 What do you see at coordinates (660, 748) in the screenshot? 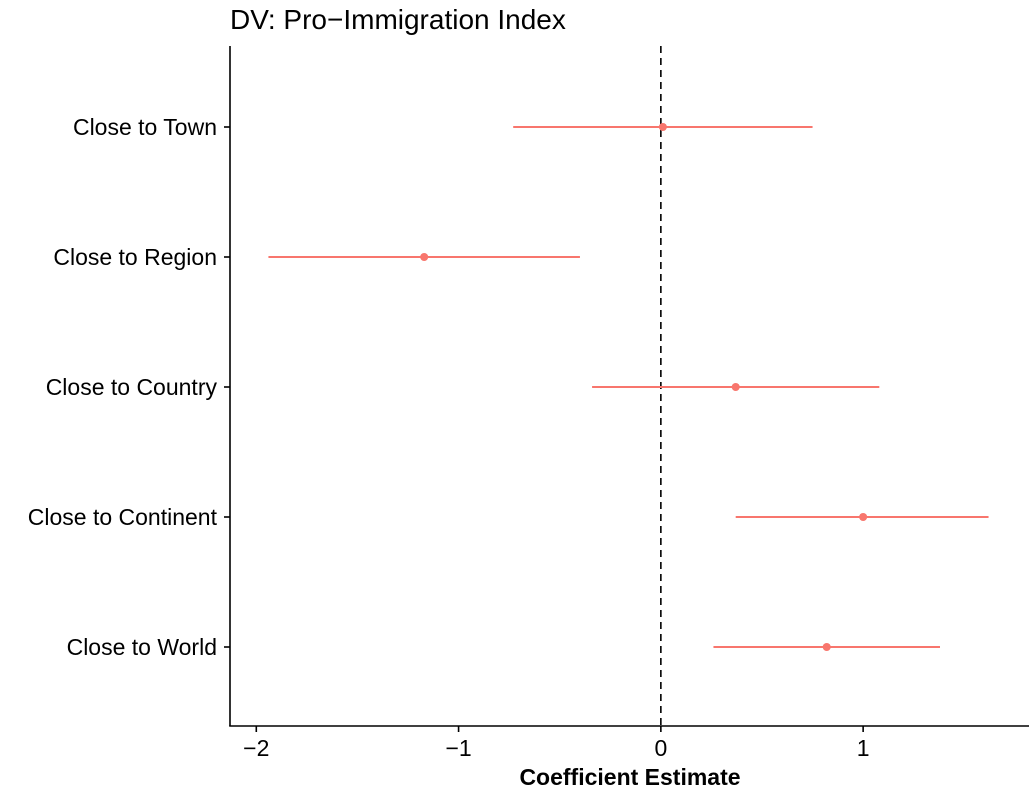
I see `x-tick-label: 0` at bounding box center [660, 748].